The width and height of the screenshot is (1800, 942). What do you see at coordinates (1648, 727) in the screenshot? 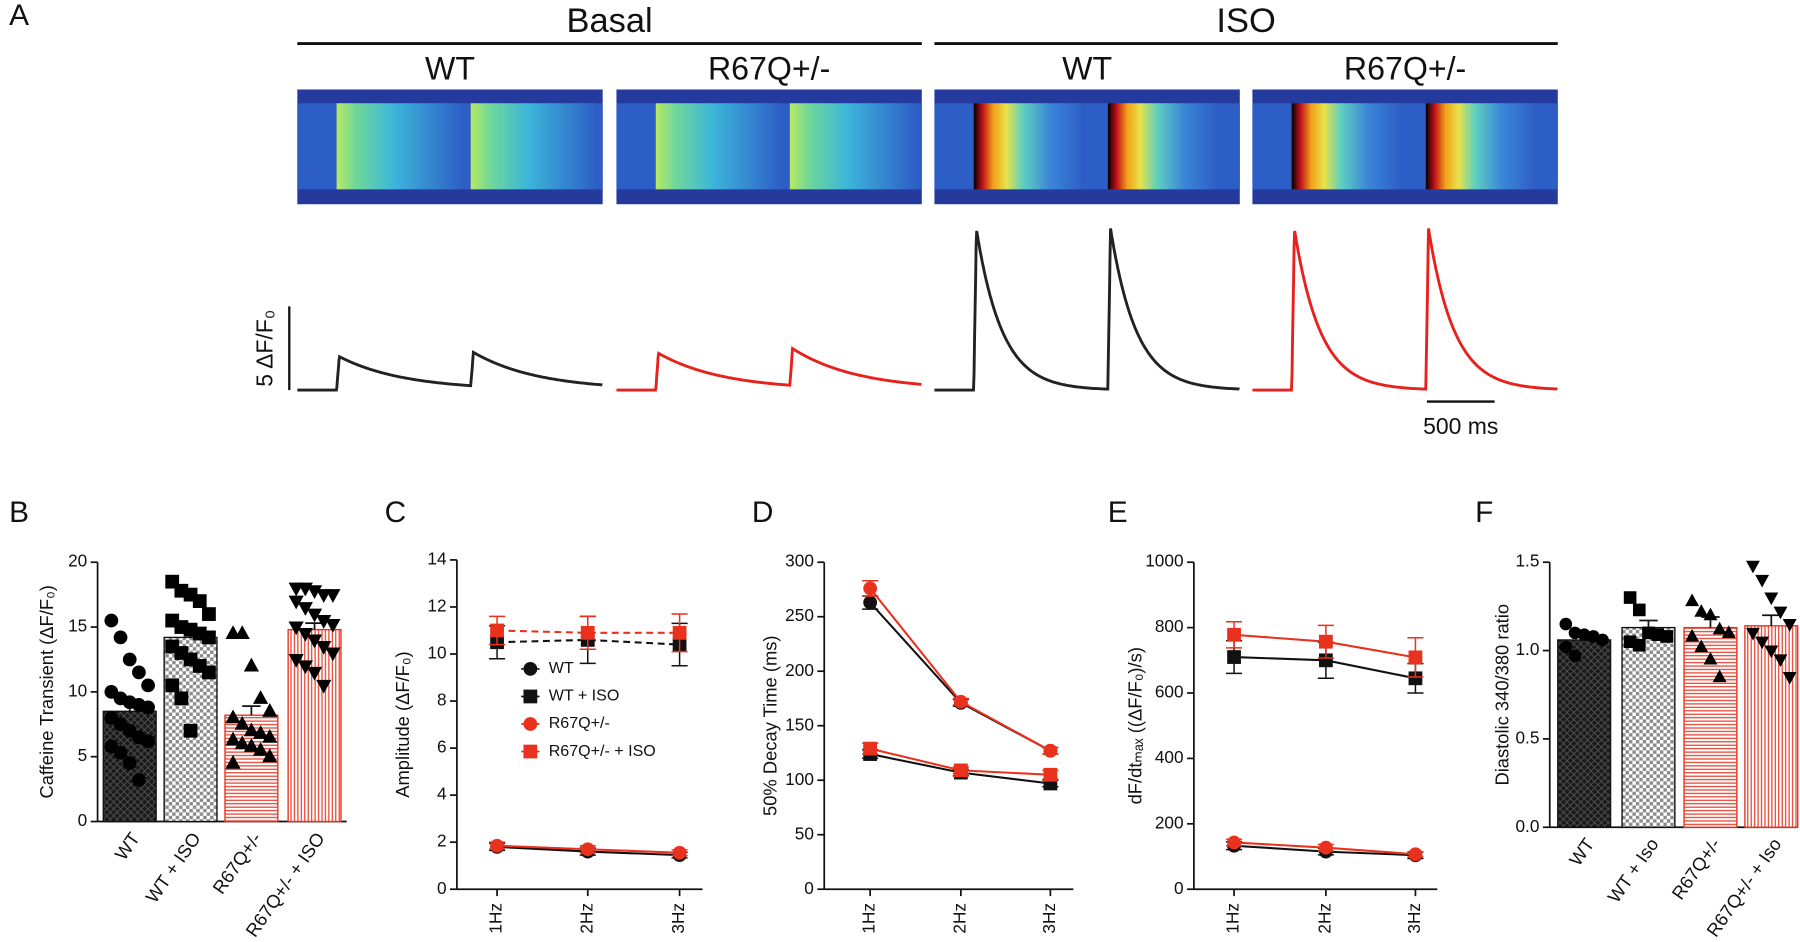
I see `bar` at bounding box center [1648, 727].